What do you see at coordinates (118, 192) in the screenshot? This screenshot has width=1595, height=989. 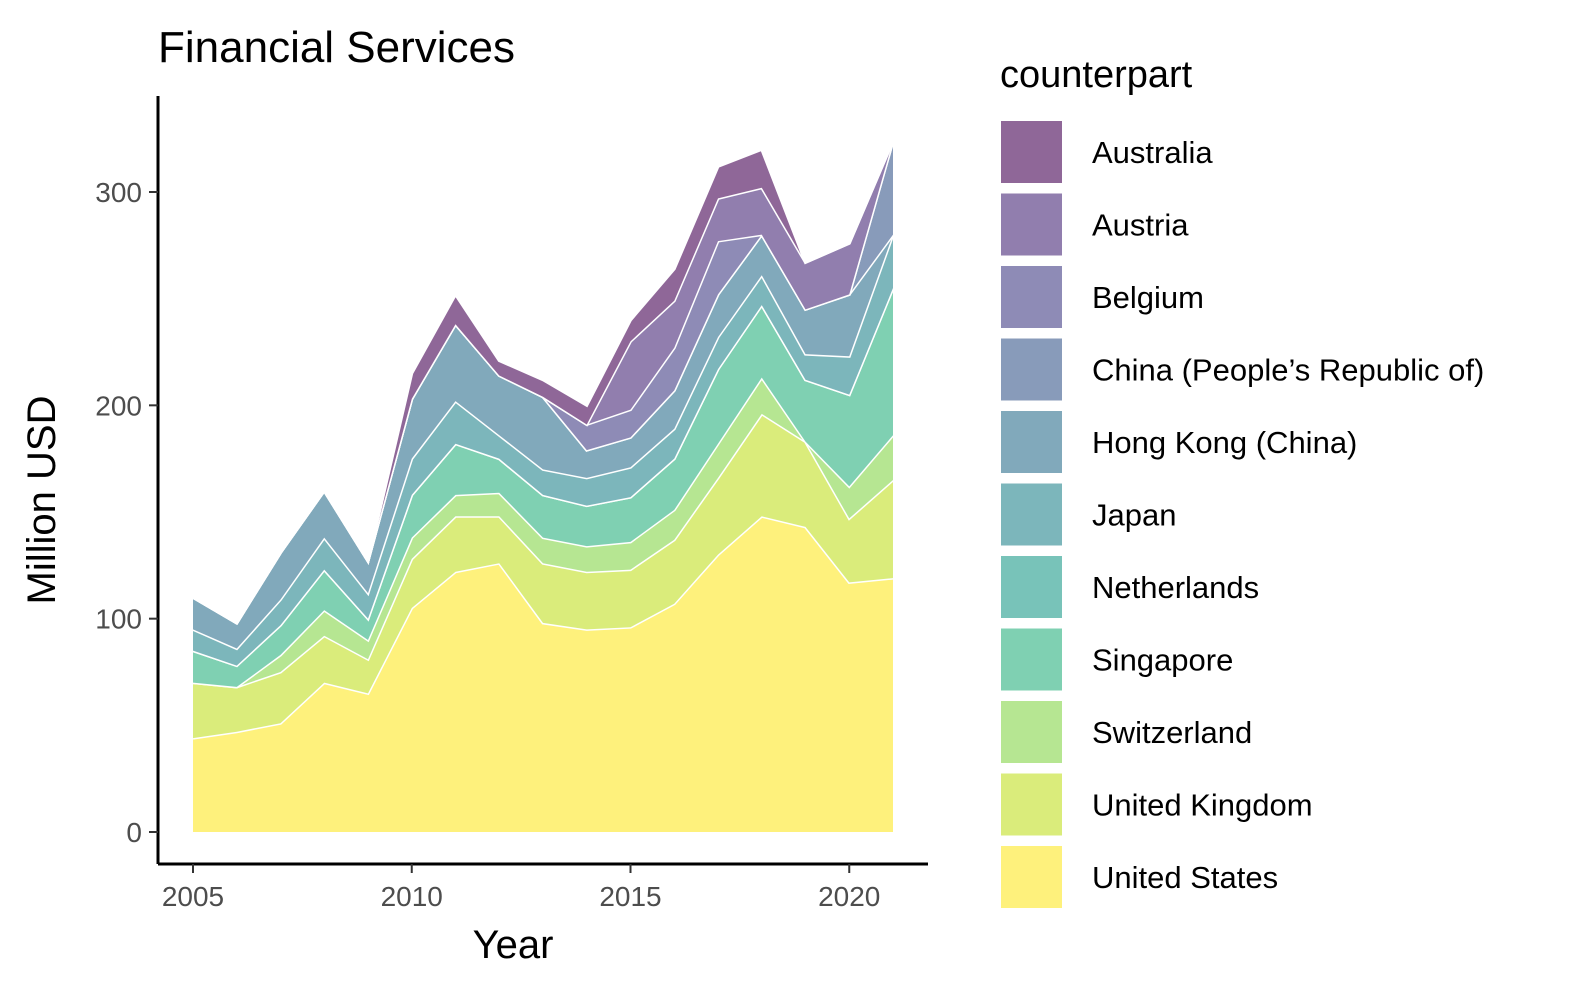 I see `y-tick-label: 300` at bounding box center [118, 192].